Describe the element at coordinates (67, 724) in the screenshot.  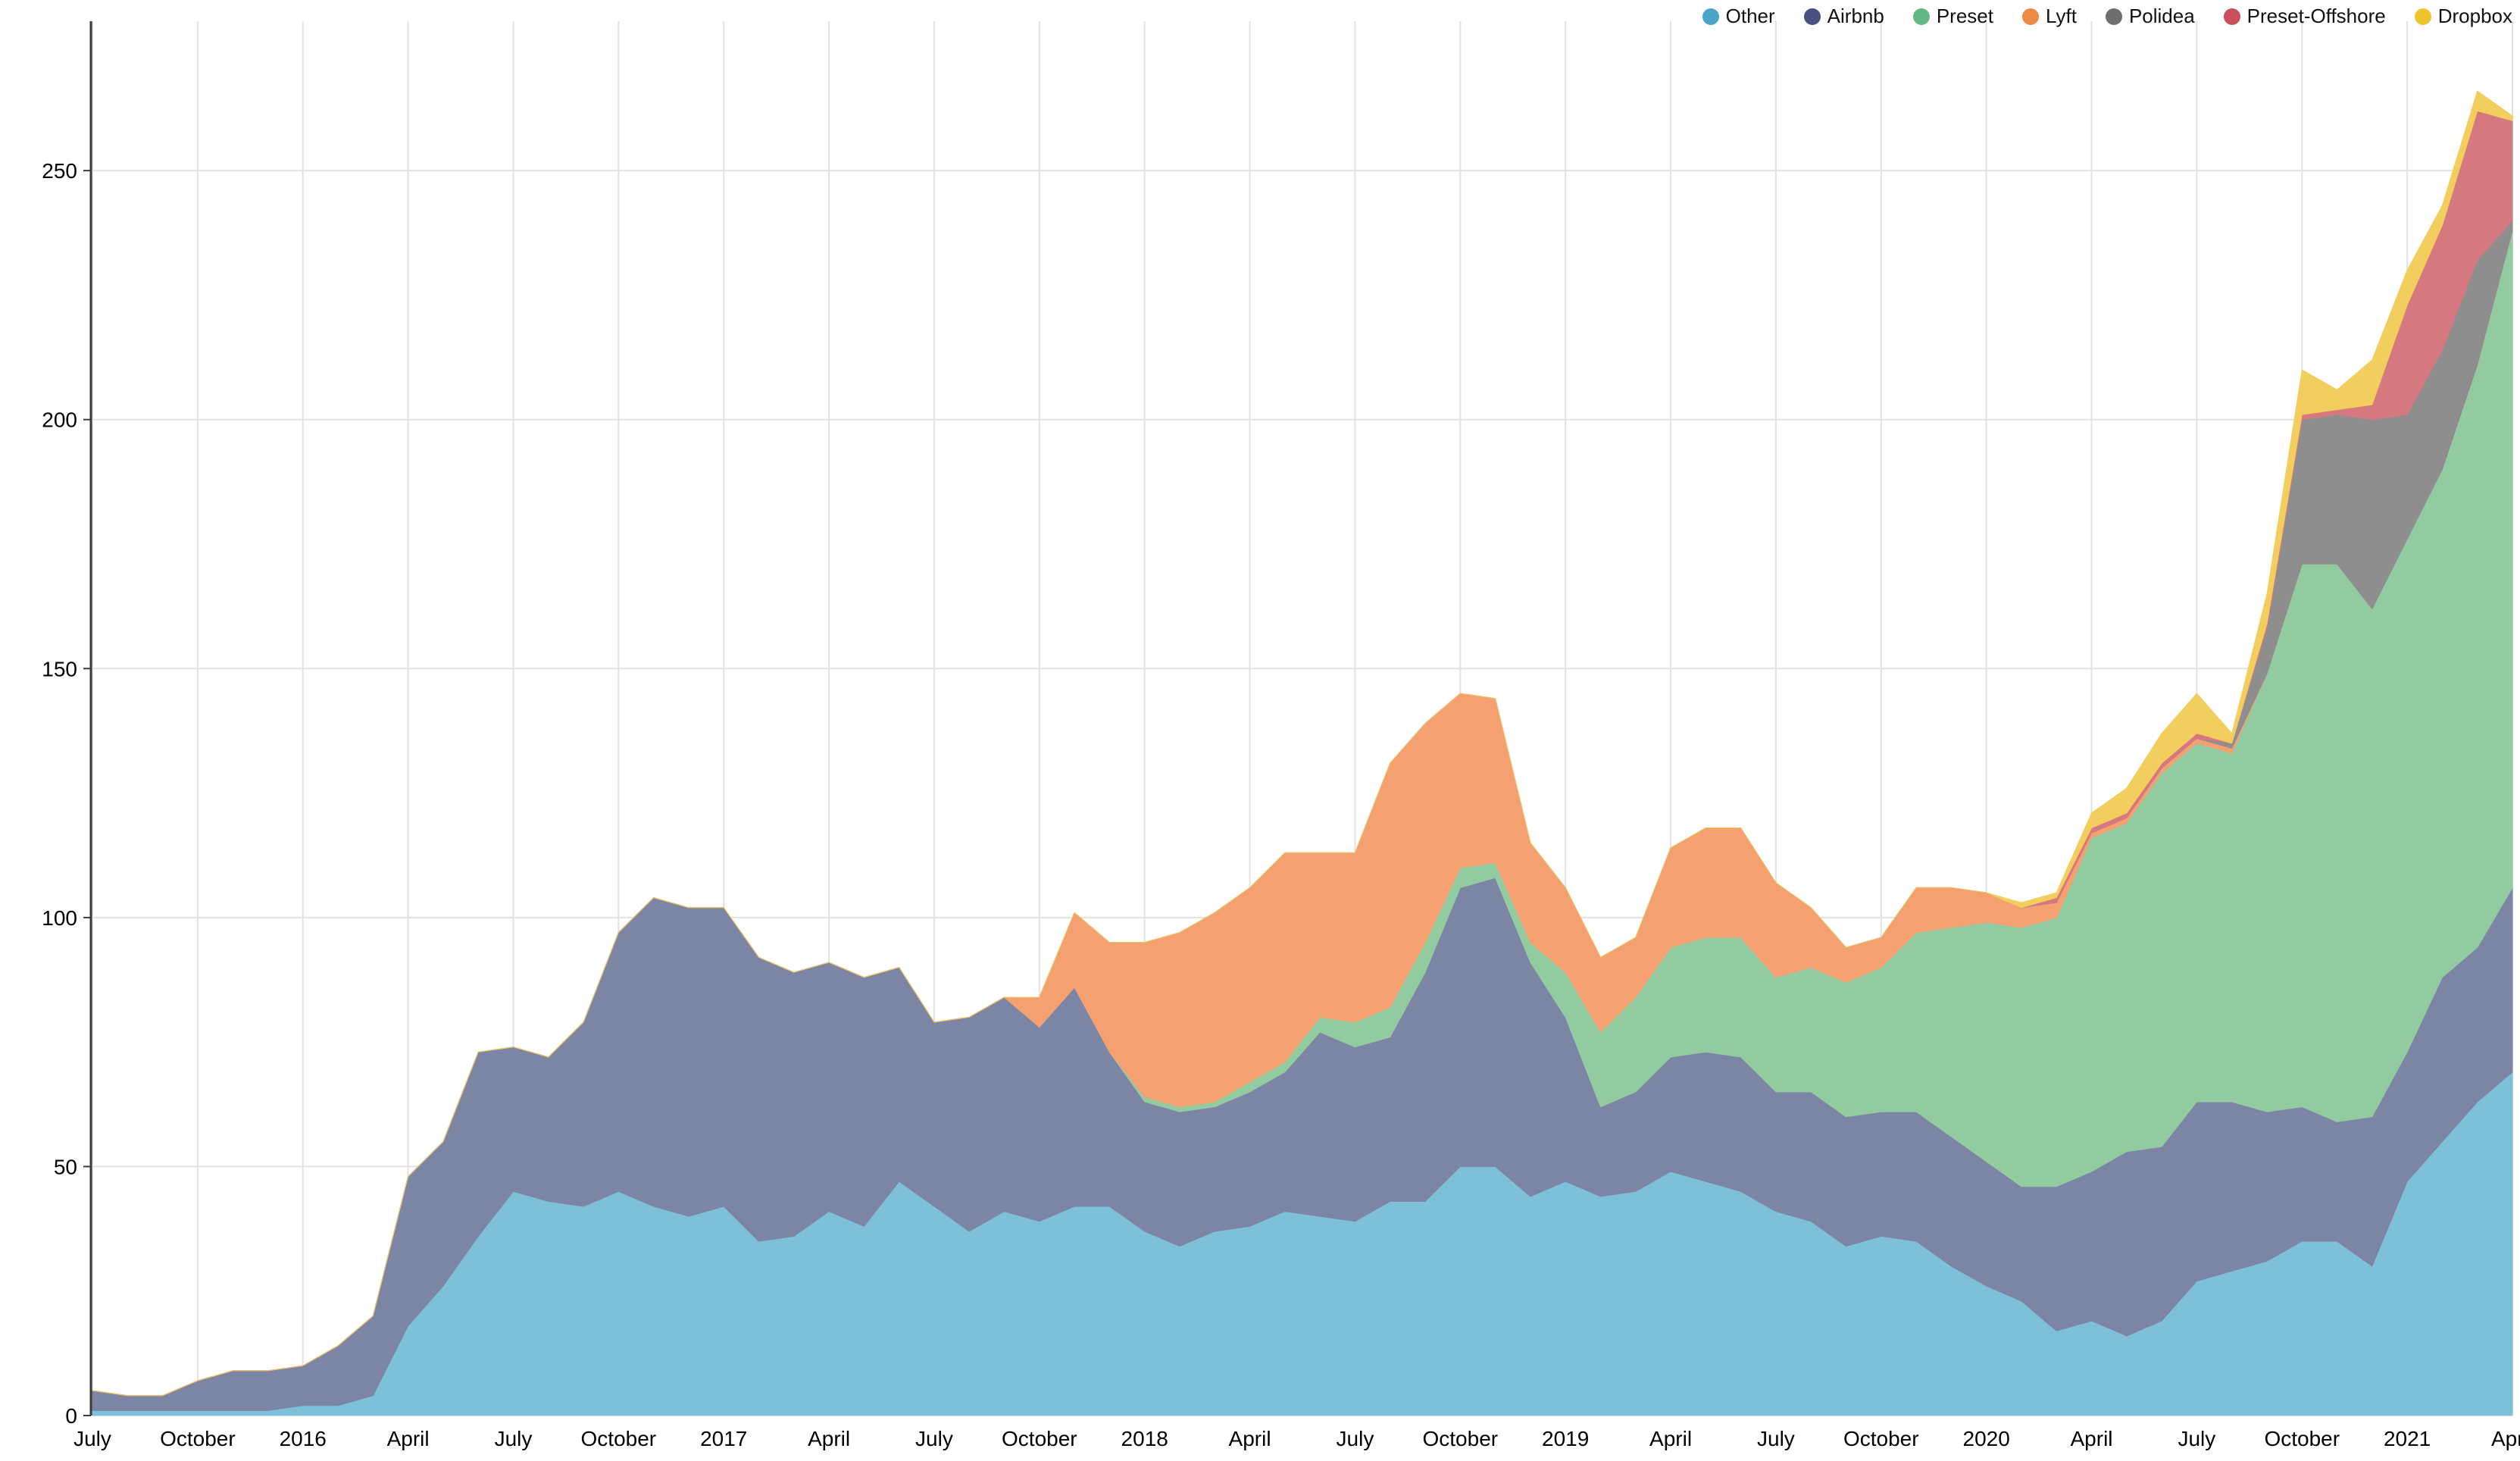
I see `y-axis: 0 50 100 150 200 250` at that location.